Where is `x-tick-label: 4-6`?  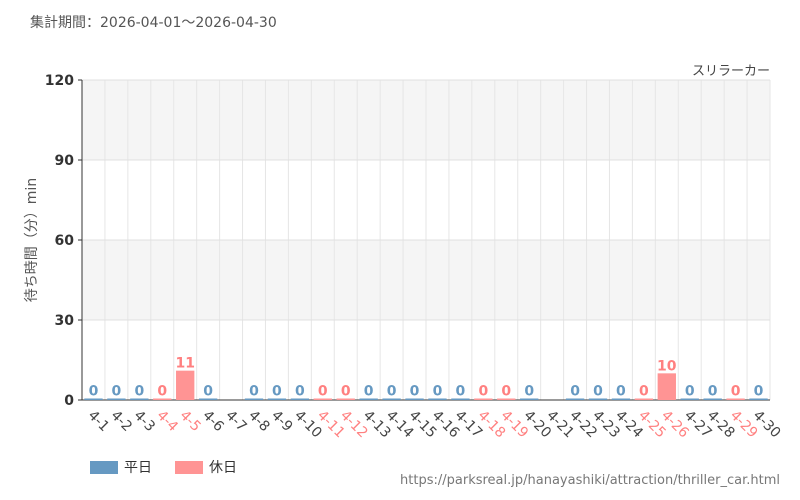 x-tick-label: 4-6 is located at coordinates (213, 422).